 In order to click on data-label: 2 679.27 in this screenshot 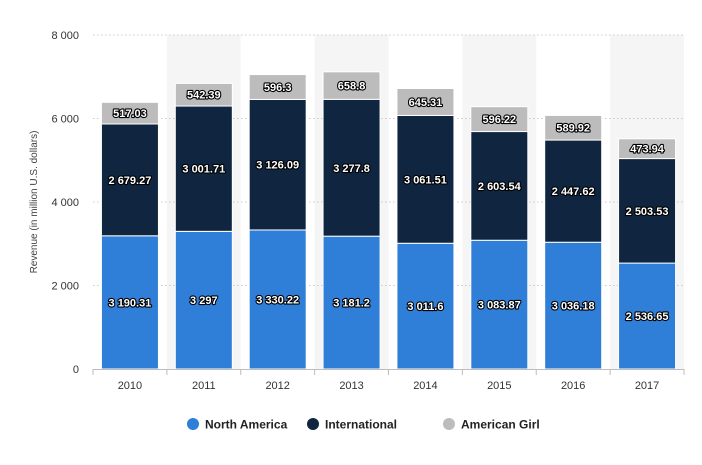, I will do `click(130, 181)`.